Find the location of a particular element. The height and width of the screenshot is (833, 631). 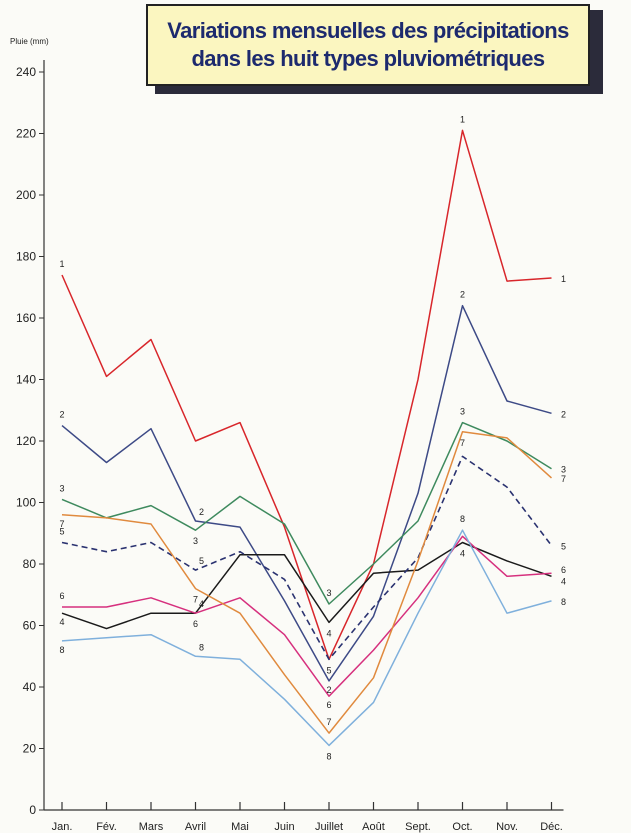

x-tick-label: Fév. is located at coordinates (106, 827).